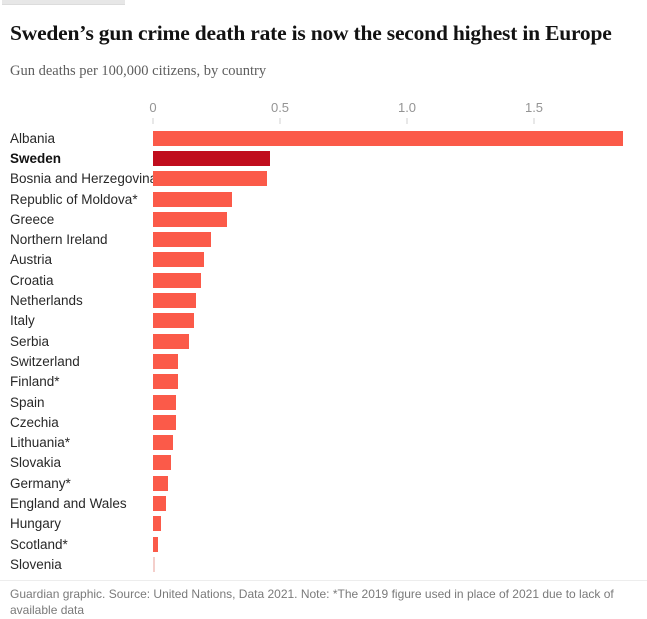 The width and height of the screenshot is (647, 619). Describe the element at coordinates (39, 544) in the screenshot. I see `country-label: Scotland*` at that location.